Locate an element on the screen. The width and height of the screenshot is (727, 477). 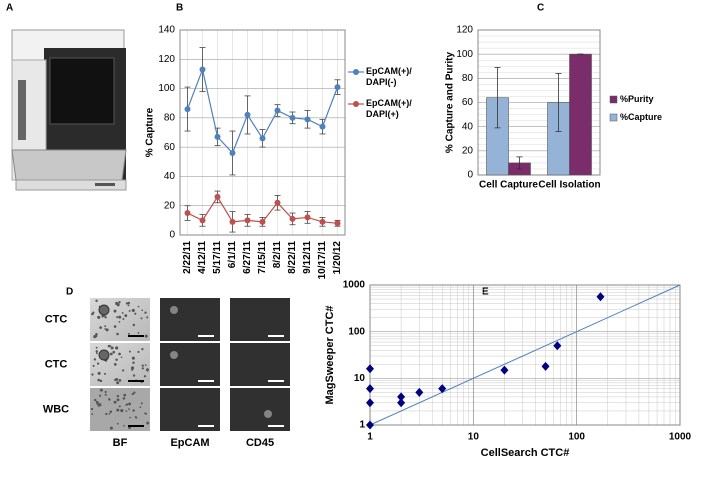
x-tick-label: 4/12/11 is located at coordinates (202, 257).